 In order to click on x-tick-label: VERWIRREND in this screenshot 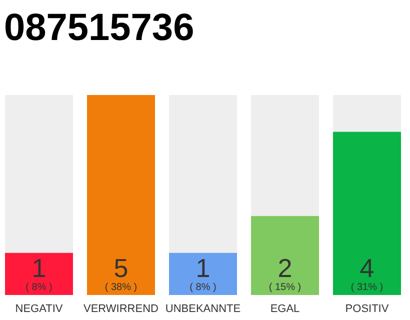, I will do `click(121, 309)`.